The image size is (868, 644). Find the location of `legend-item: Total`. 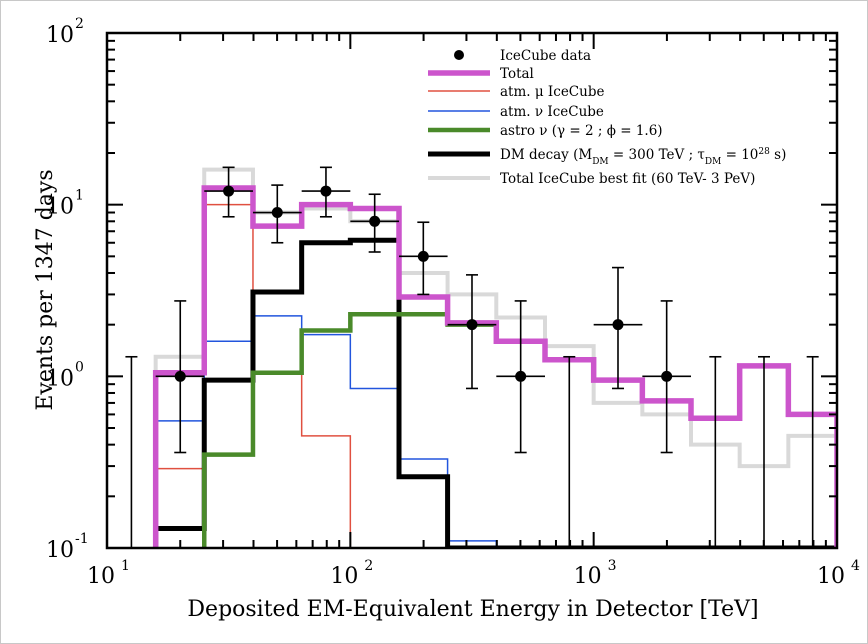

legend-item: Total is located at coordinates (481, 74).